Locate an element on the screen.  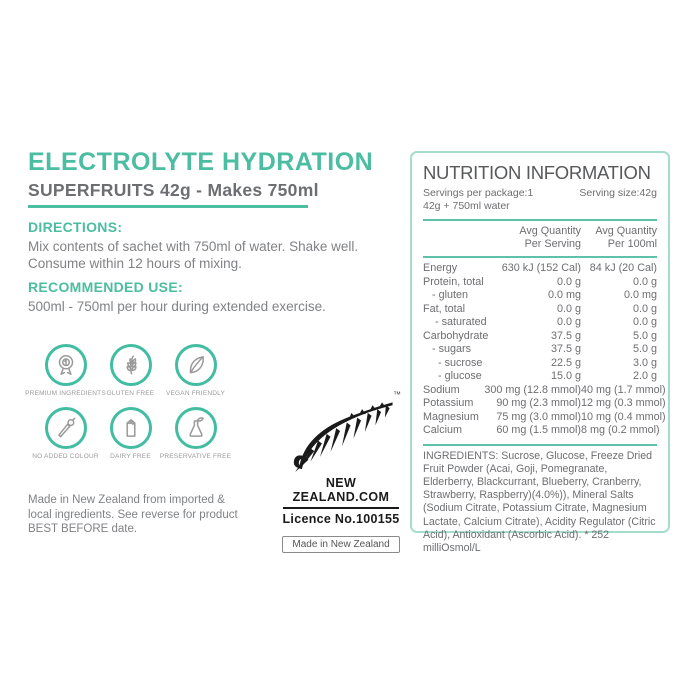
col-header-per-100ml: Avg Quantity Per 100ml is located at coordinates (626, 237).